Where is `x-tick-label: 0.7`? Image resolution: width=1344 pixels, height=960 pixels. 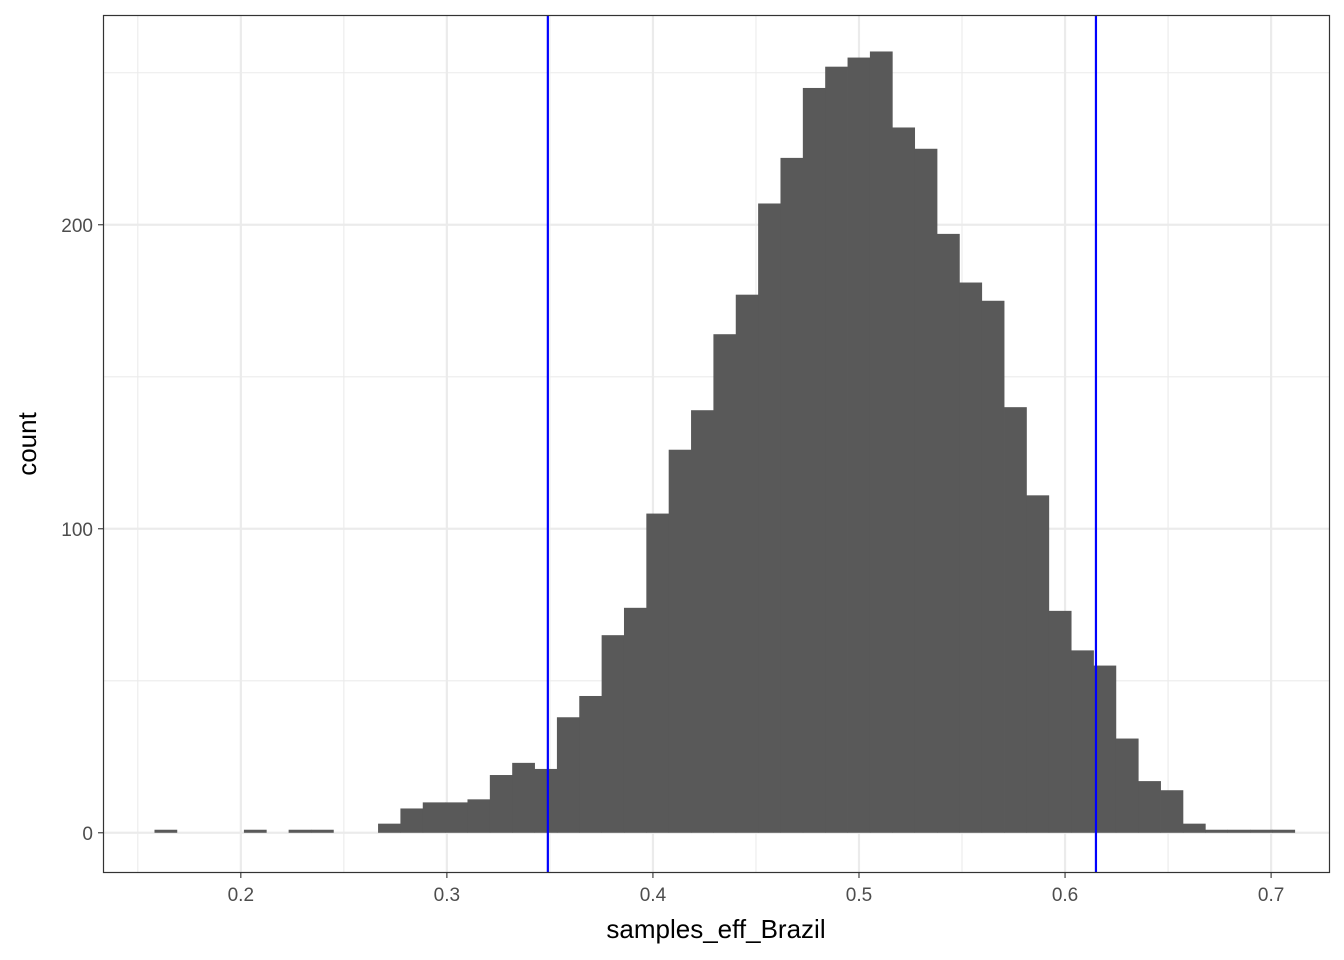 x-tick-label: 0.7 is located at coordinates (1271, 895).